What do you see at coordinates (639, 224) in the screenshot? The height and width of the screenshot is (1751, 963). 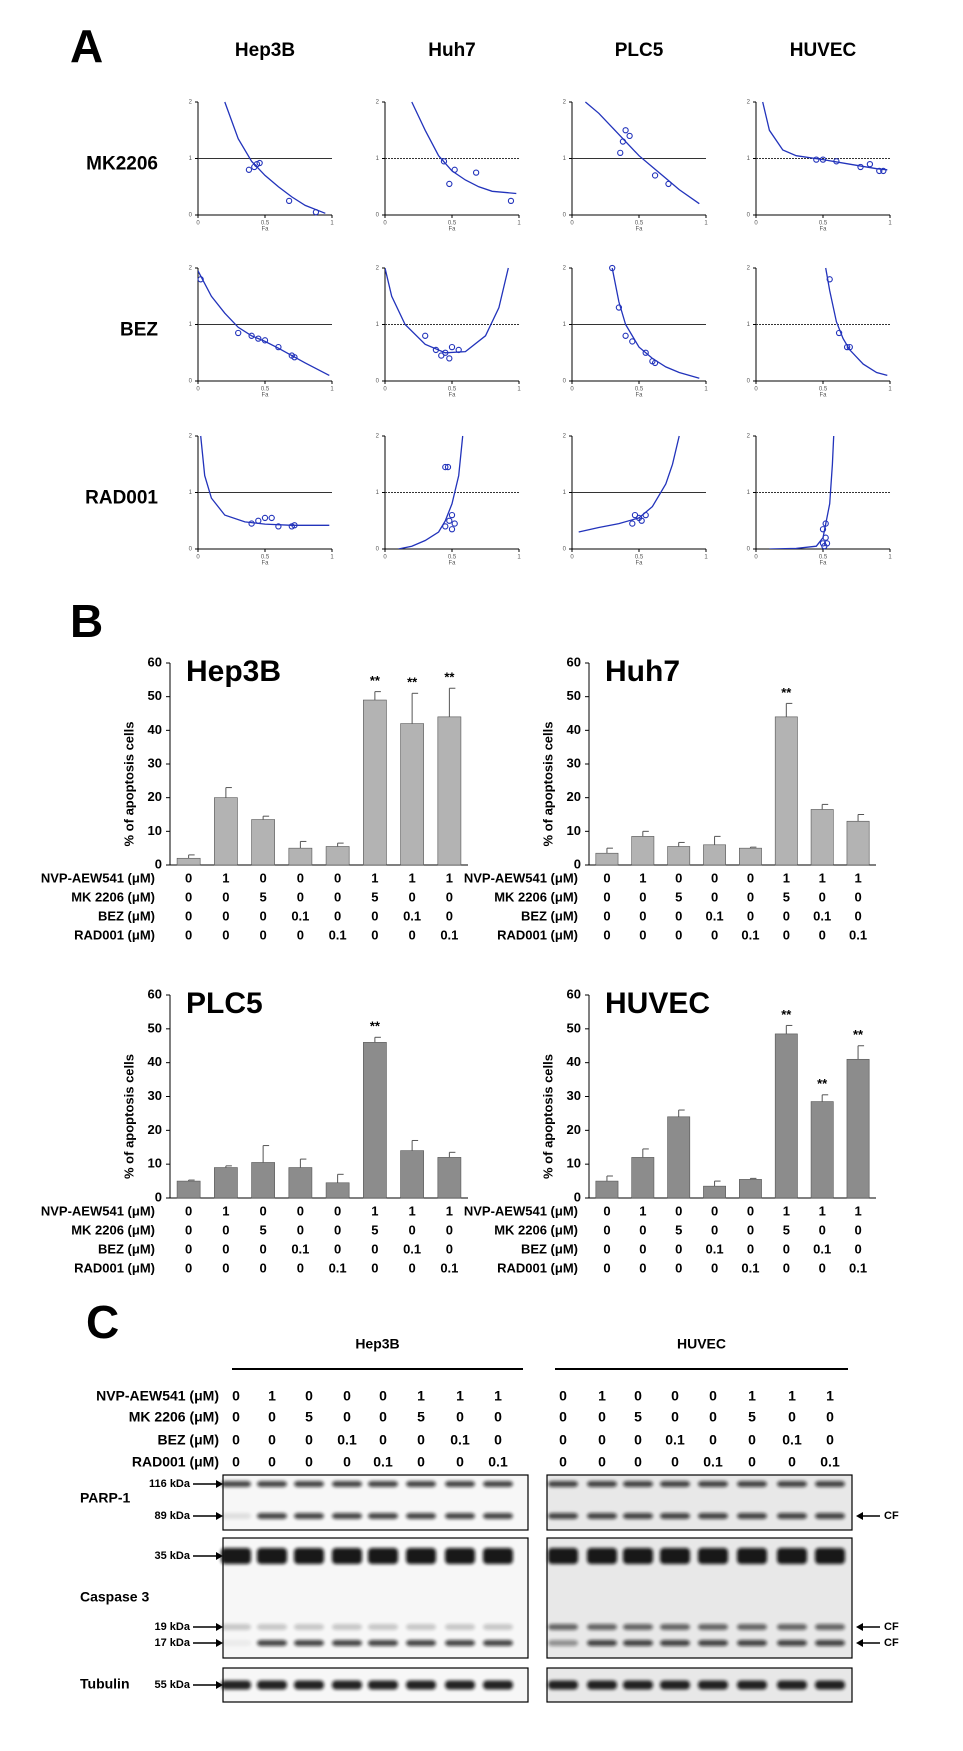 I see `x-tick-label: 0.5` at bounding box center [639, 224].